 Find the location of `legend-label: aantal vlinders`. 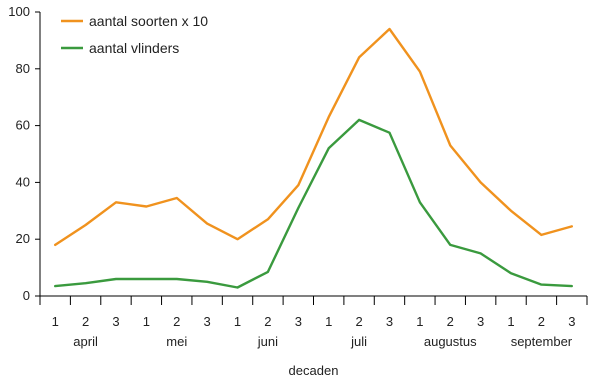

legend-label: aantal vlinders is located at coordinates (134, 48).